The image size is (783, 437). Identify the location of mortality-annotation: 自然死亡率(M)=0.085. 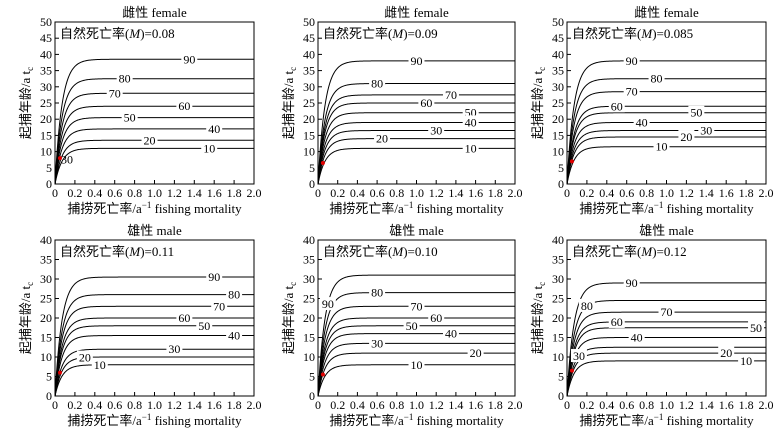
(632, 33).